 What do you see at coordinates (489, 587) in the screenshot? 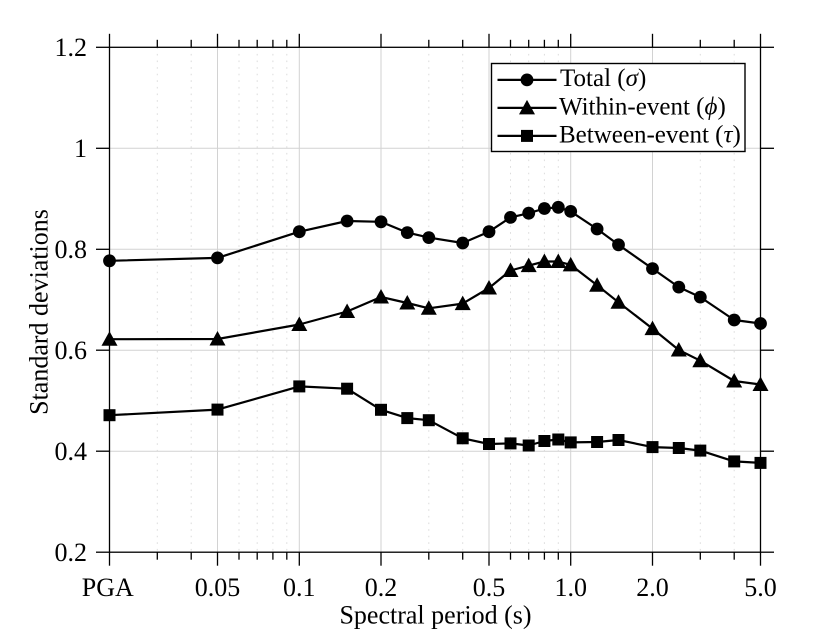
I see `svg-text: 0.5` at bounding box center [489, 587].